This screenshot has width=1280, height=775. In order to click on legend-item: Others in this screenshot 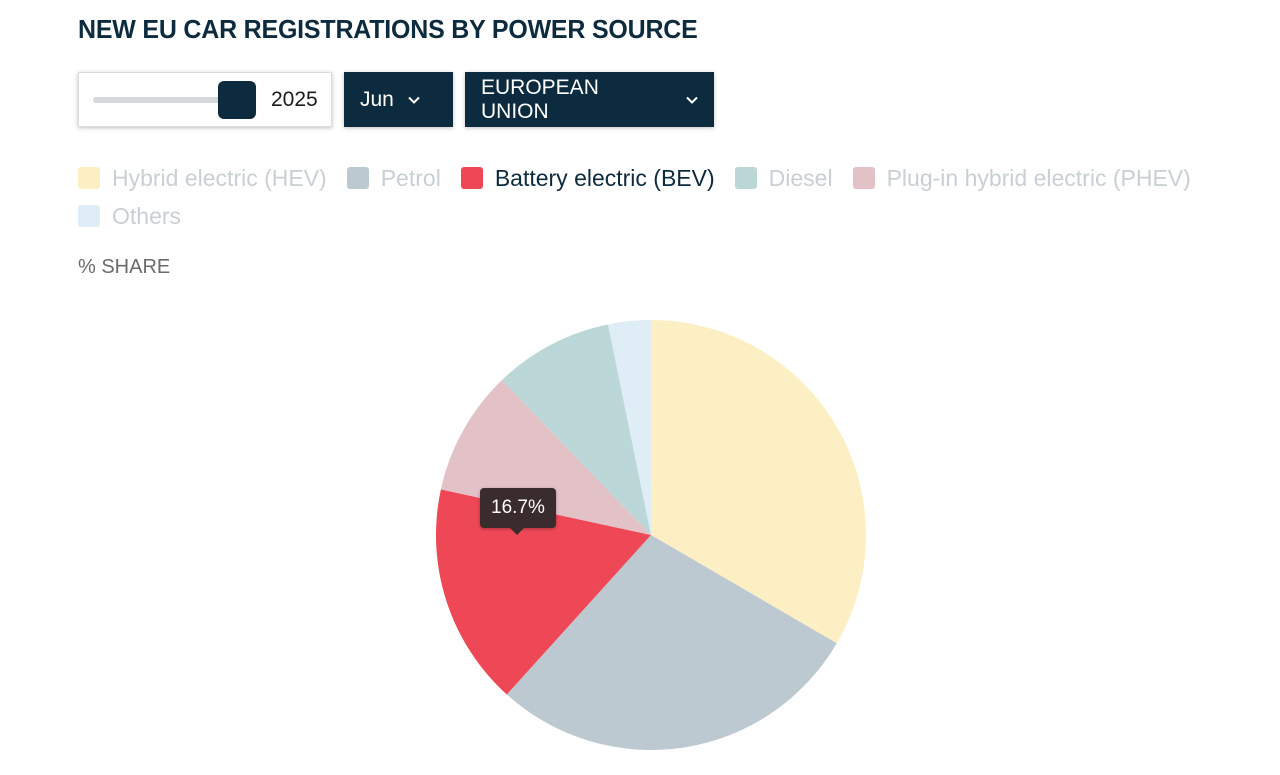, I will do `click(129, 216)`.